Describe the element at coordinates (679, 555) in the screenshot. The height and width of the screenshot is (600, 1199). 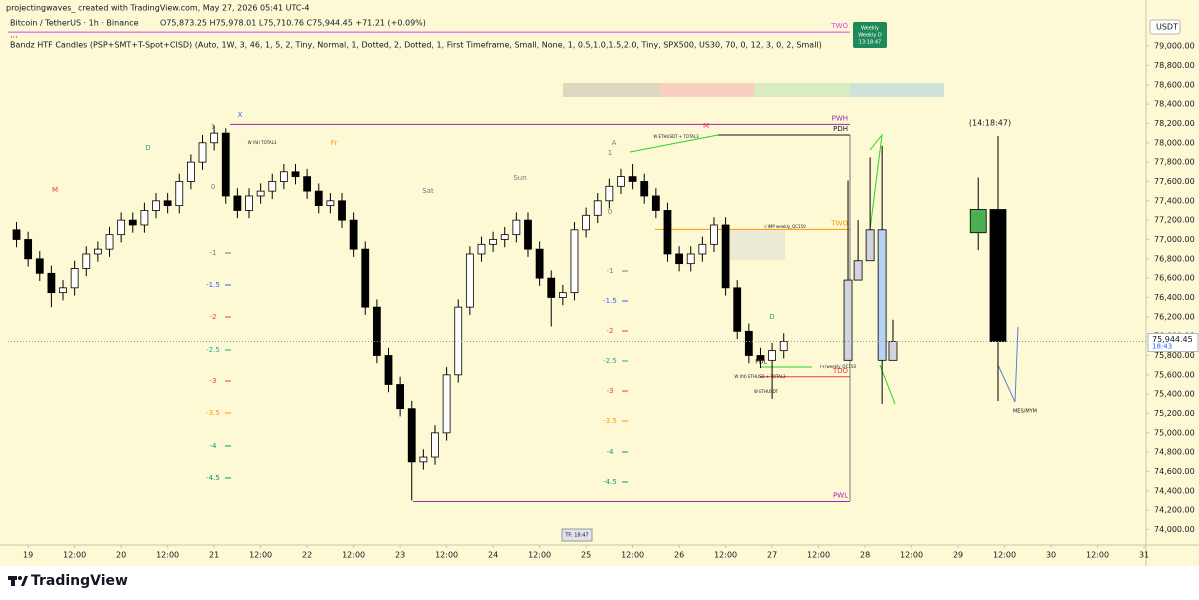
I see `x-tick-label: 26` at that location.